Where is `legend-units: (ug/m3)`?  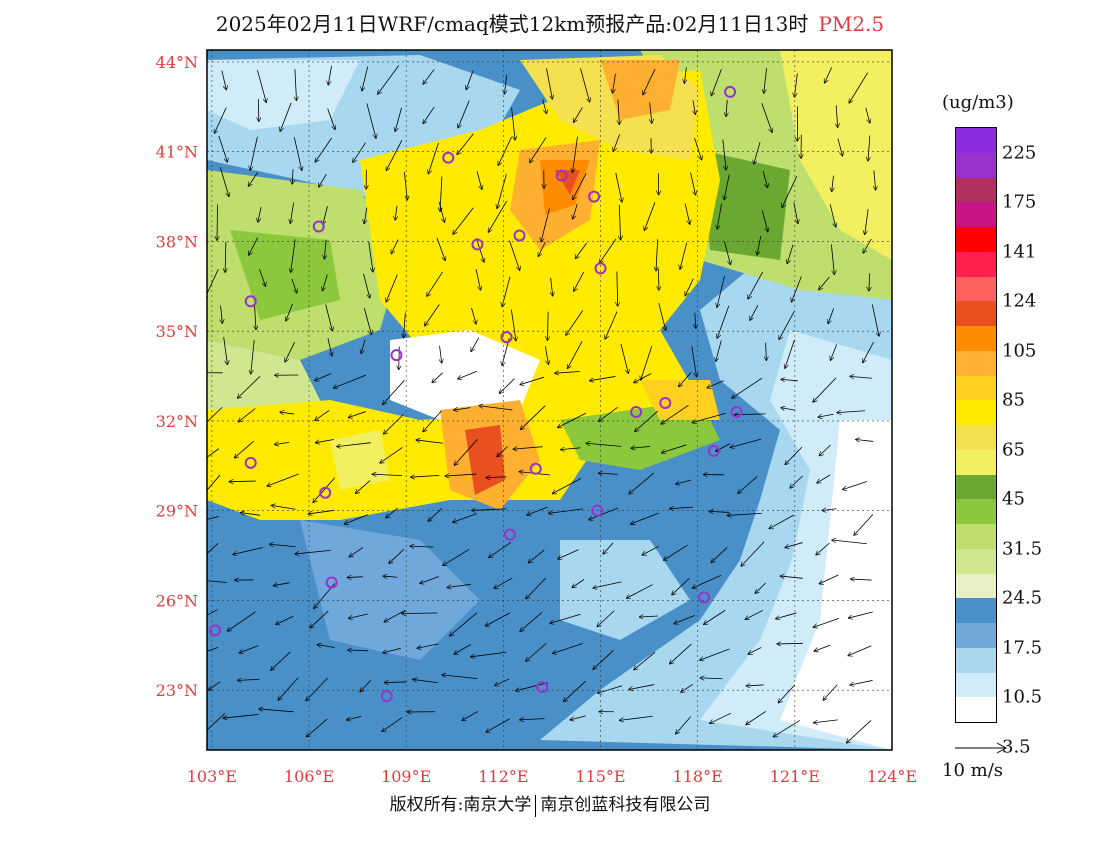
legend-units: (ug/m3) is located at coordinates (978, 102).